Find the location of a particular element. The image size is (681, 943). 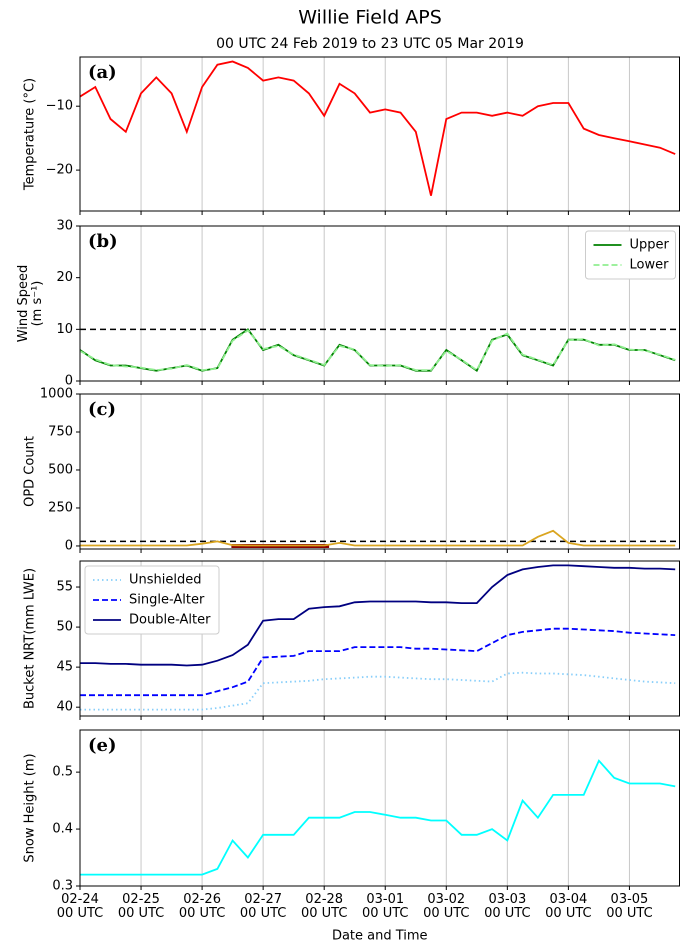

y-tick-label: 750 is located at coordinates (60, 431).